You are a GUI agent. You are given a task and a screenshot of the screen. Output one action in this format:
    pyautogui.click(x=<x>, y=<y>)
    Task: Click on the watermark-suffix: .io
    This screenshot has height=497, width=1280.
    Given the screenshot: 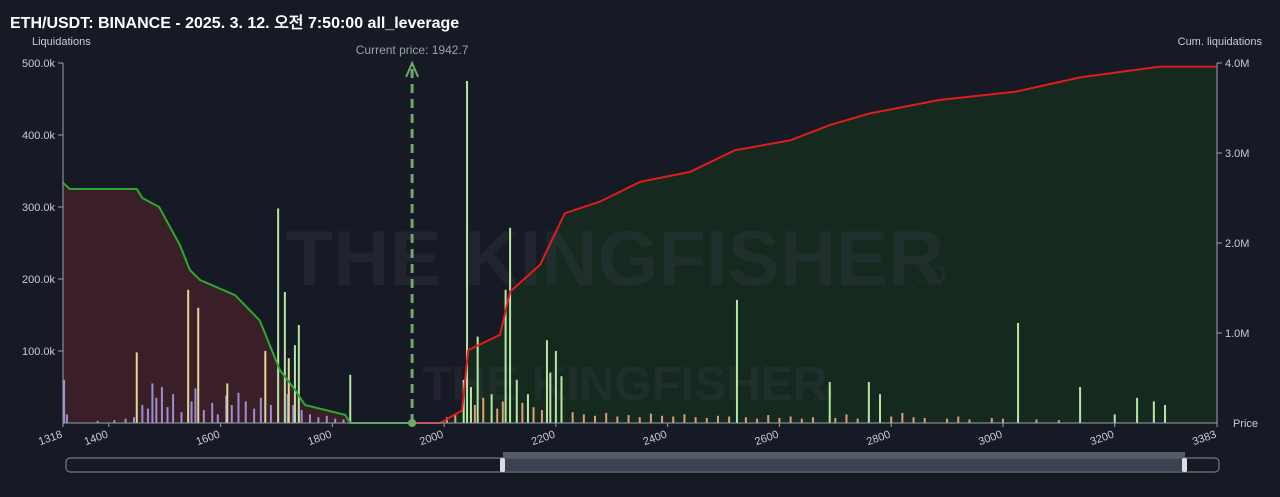 What is the action you would take?
    pyautogui.click(x=931, y=272)
    